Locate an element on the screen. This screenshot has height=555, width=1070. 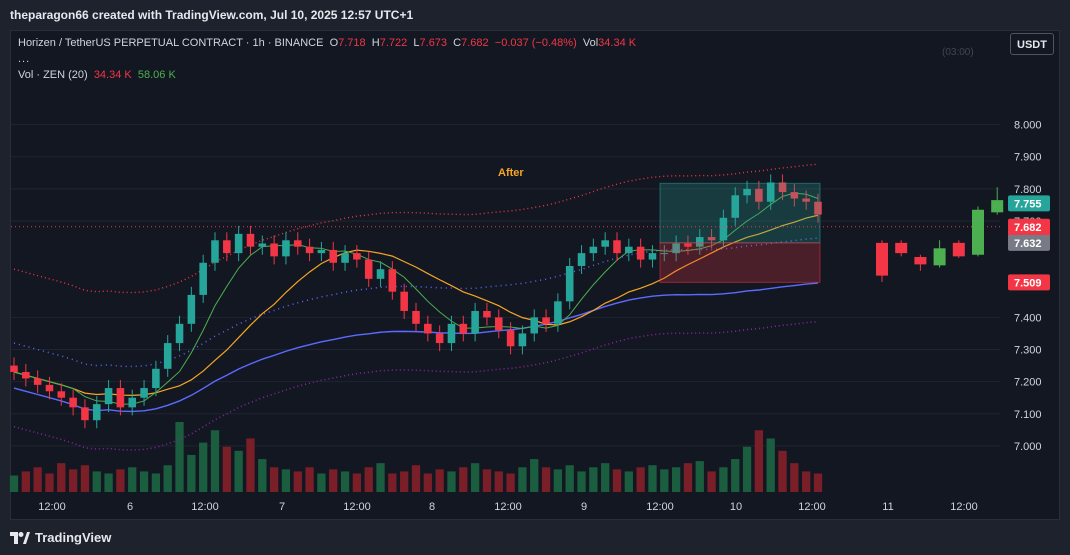
currency-button: USDT is located at coordinates (1032, 44).